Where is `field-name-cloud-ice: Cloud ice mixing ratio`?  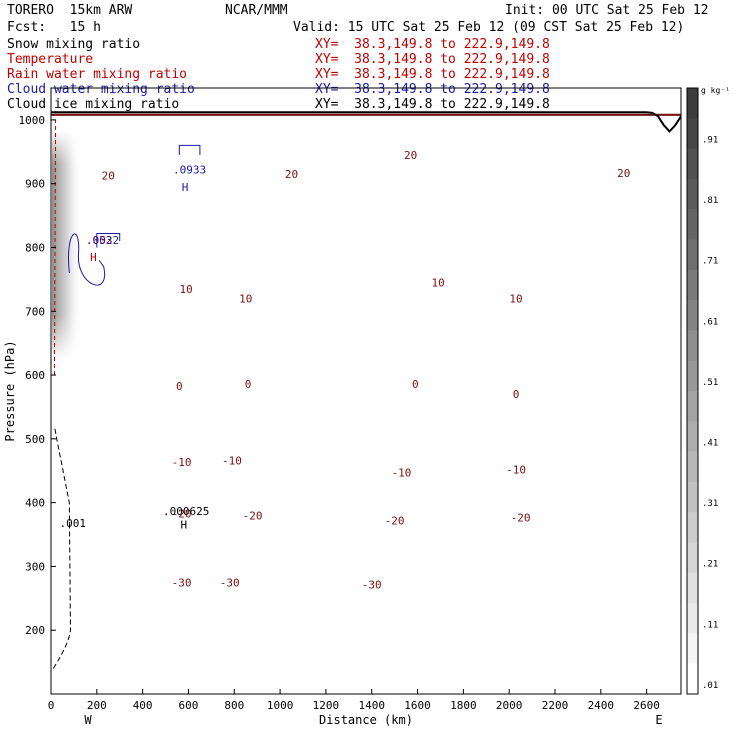 field-name-cloud-ice: Cloud ice mixing ratio is located at coordinates (93, 104).